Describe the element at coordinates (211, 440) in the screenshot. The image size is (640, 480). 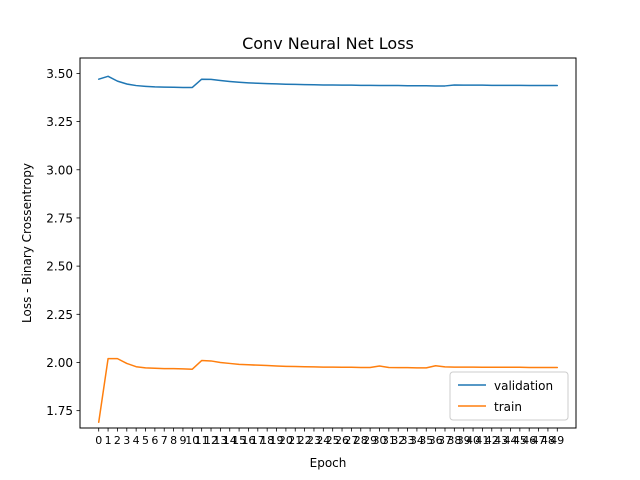
I see `x-tick-label: 12` at that location.